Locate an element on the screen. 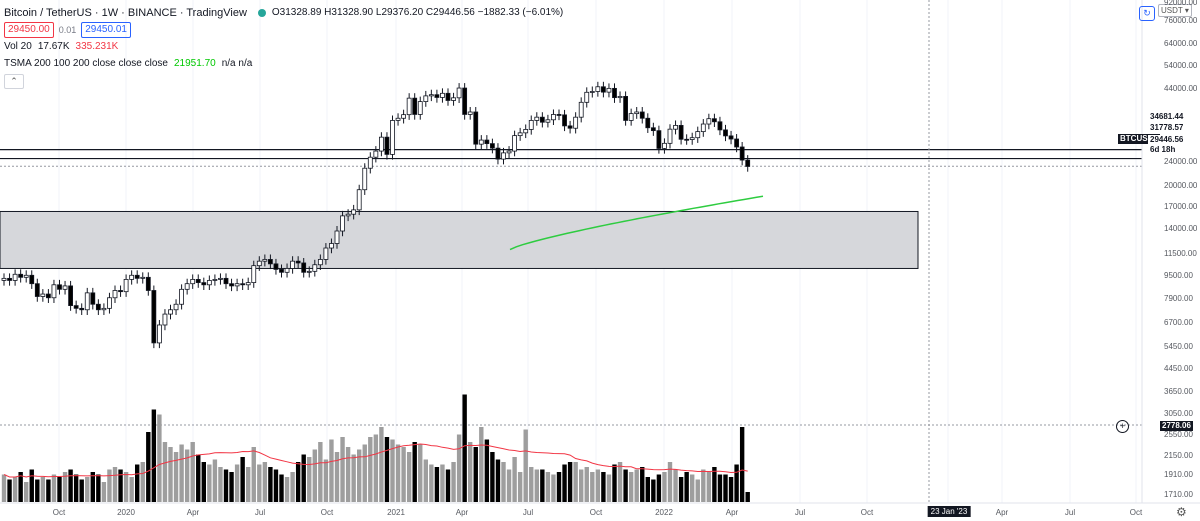 This screenshot has width=1200, height=521. tsma-line is located at coordinates (636, 223).